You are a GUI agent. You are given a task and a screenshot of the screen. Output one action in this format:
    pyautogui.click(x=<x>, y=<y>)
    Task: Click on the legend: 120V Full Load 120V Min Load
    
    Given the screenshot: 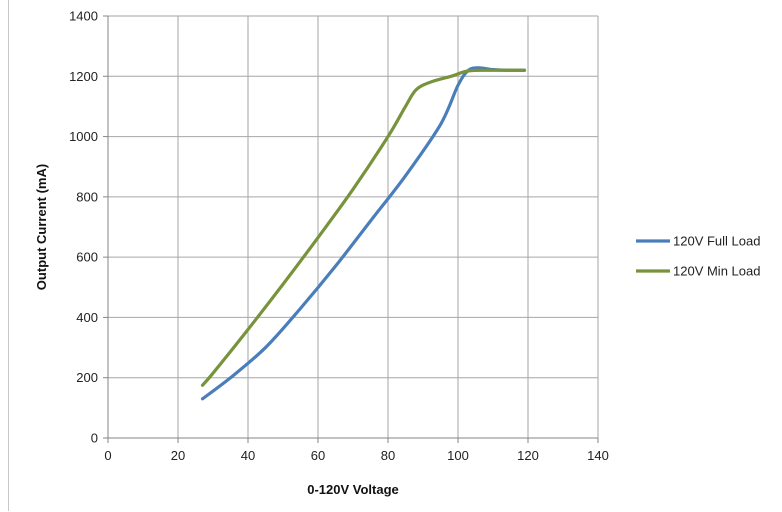 What is the action you would take?
    pyautogui.click(x=698, y=256)
    